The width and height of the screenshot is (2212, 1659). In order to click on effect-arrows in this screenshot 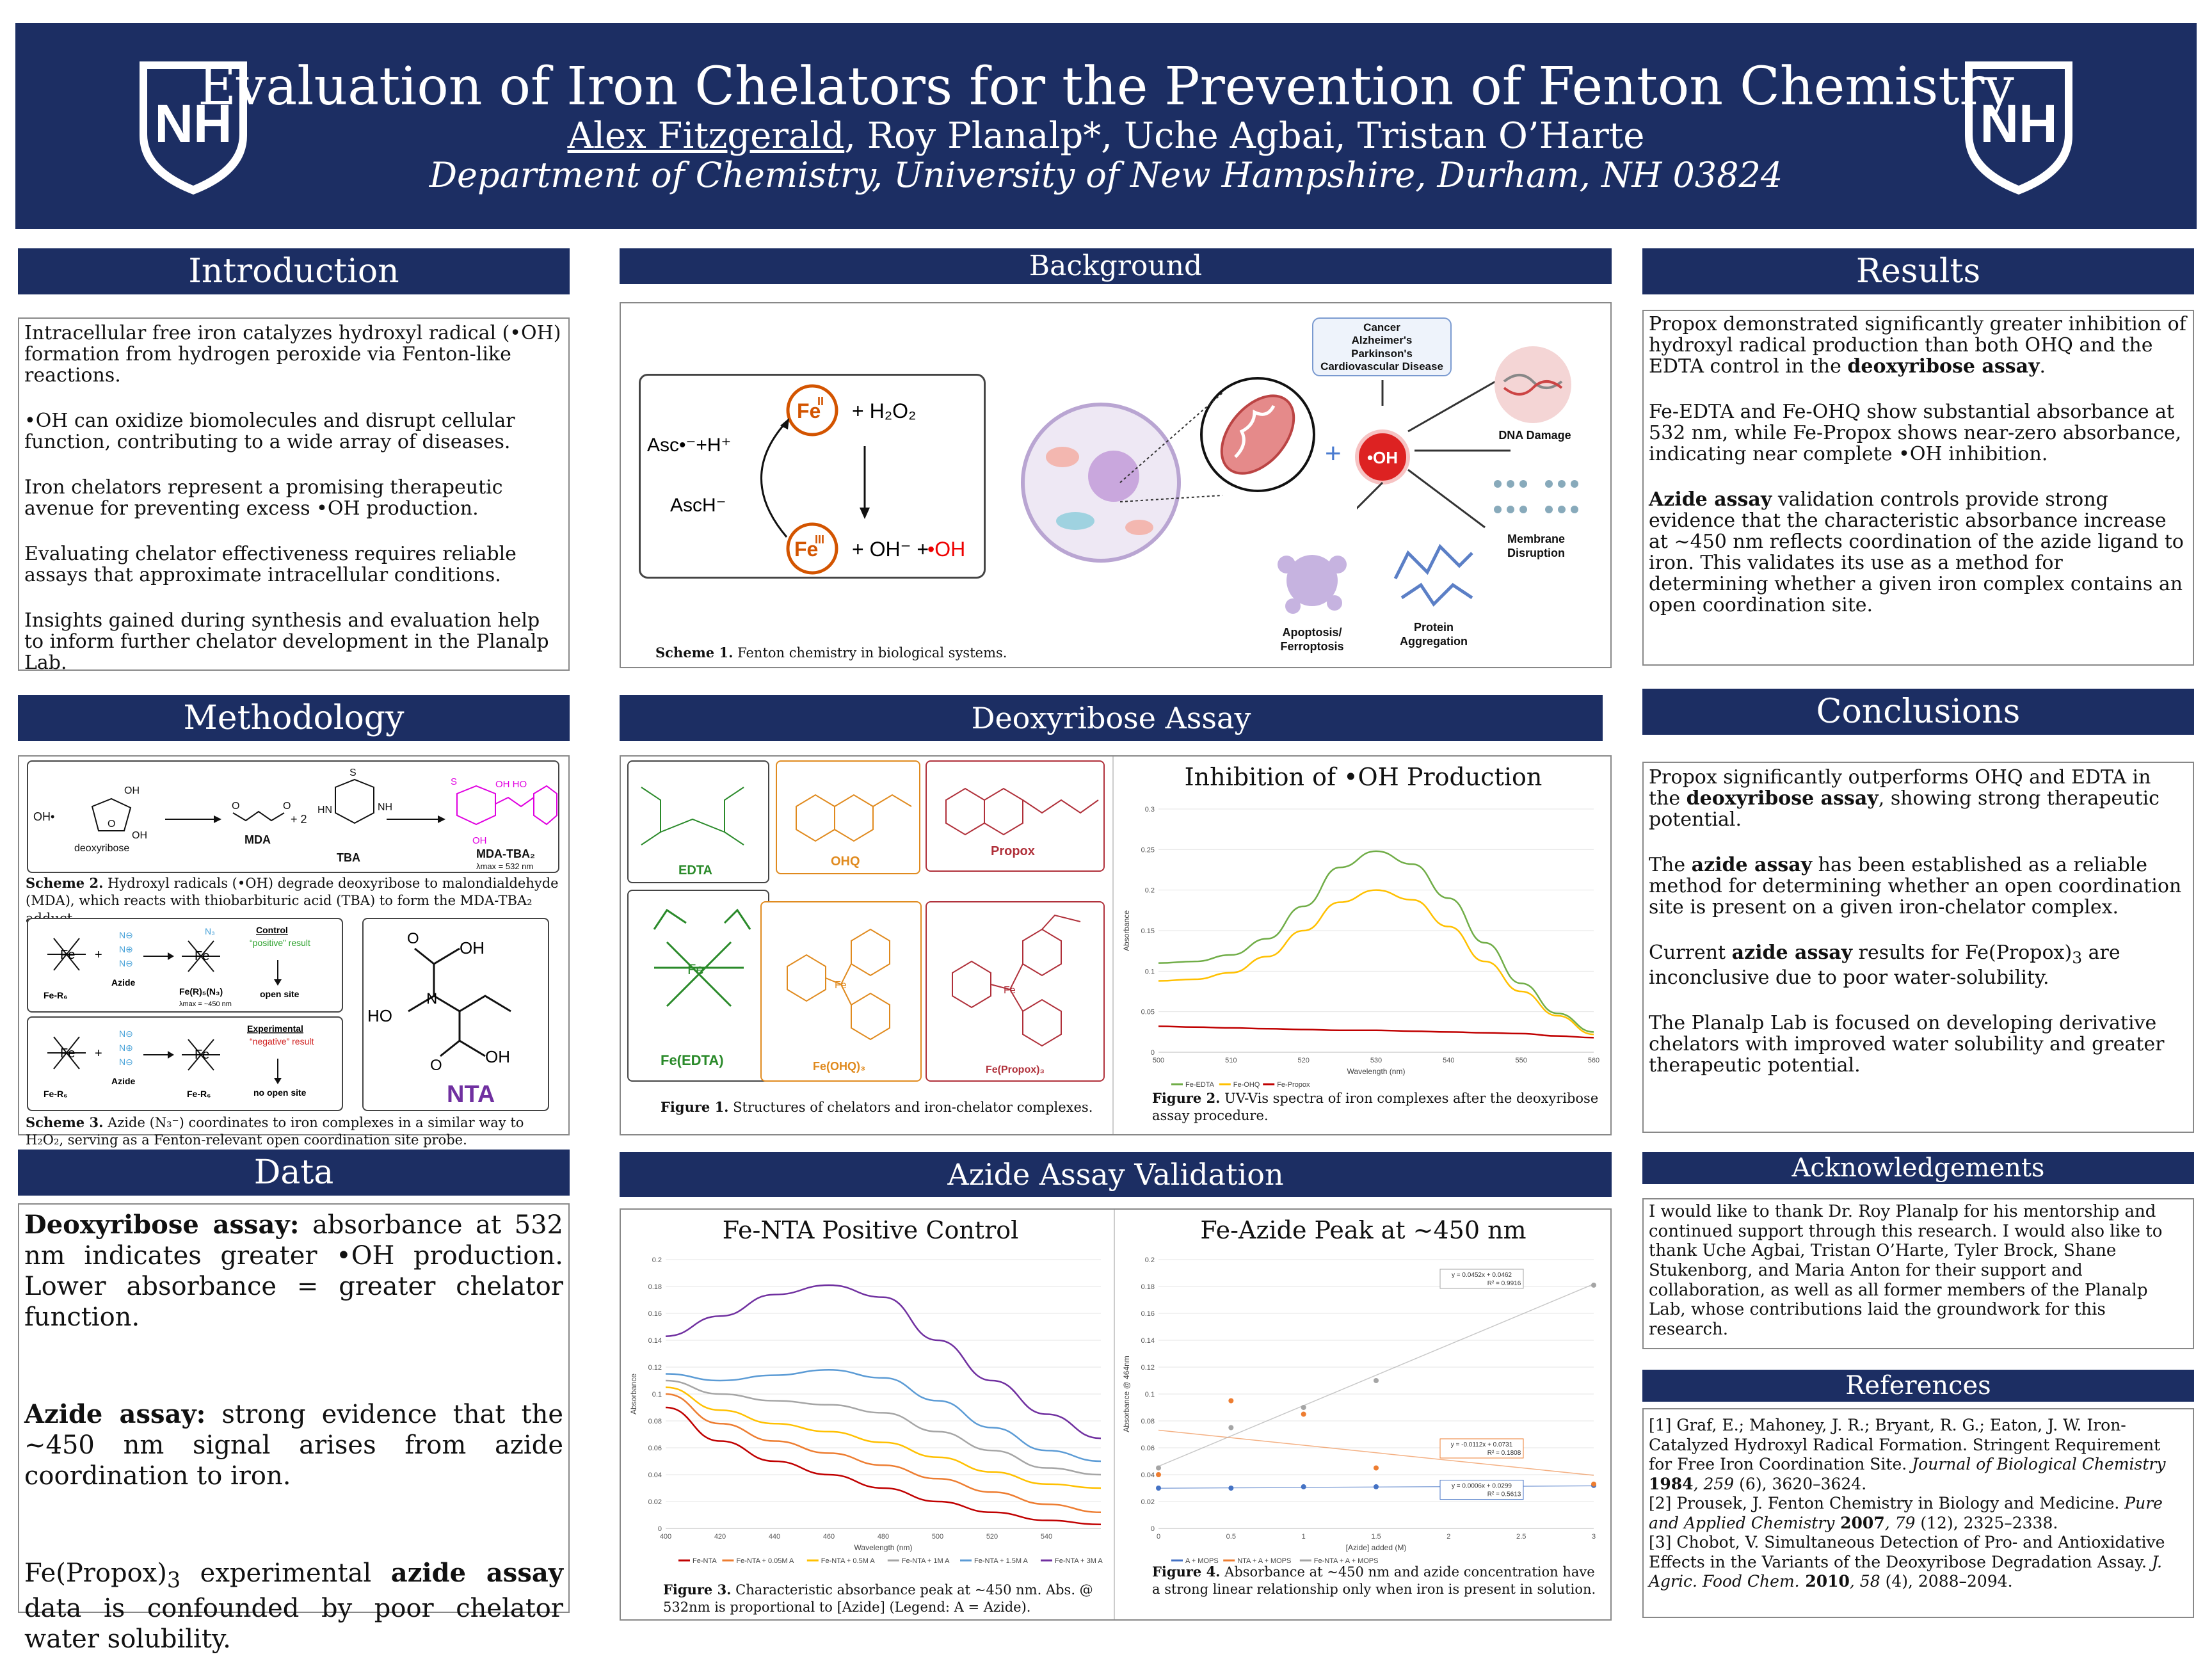, I will do `click(1434, 454)`.